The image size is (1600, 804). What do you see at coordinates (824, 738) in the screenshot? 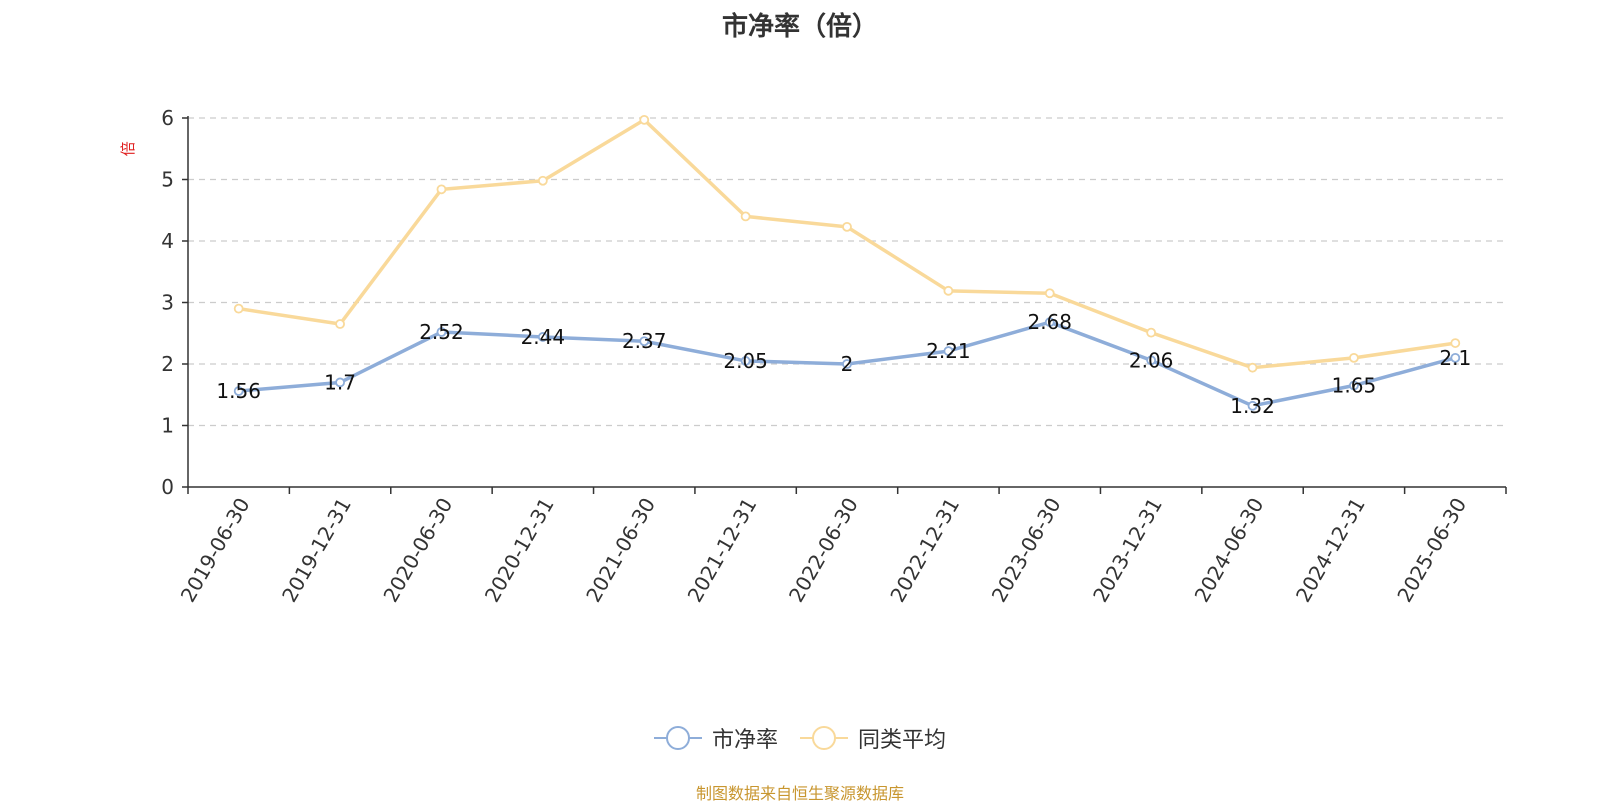
I see `legend-marker-peer-average` at bounding box center [824, 738].